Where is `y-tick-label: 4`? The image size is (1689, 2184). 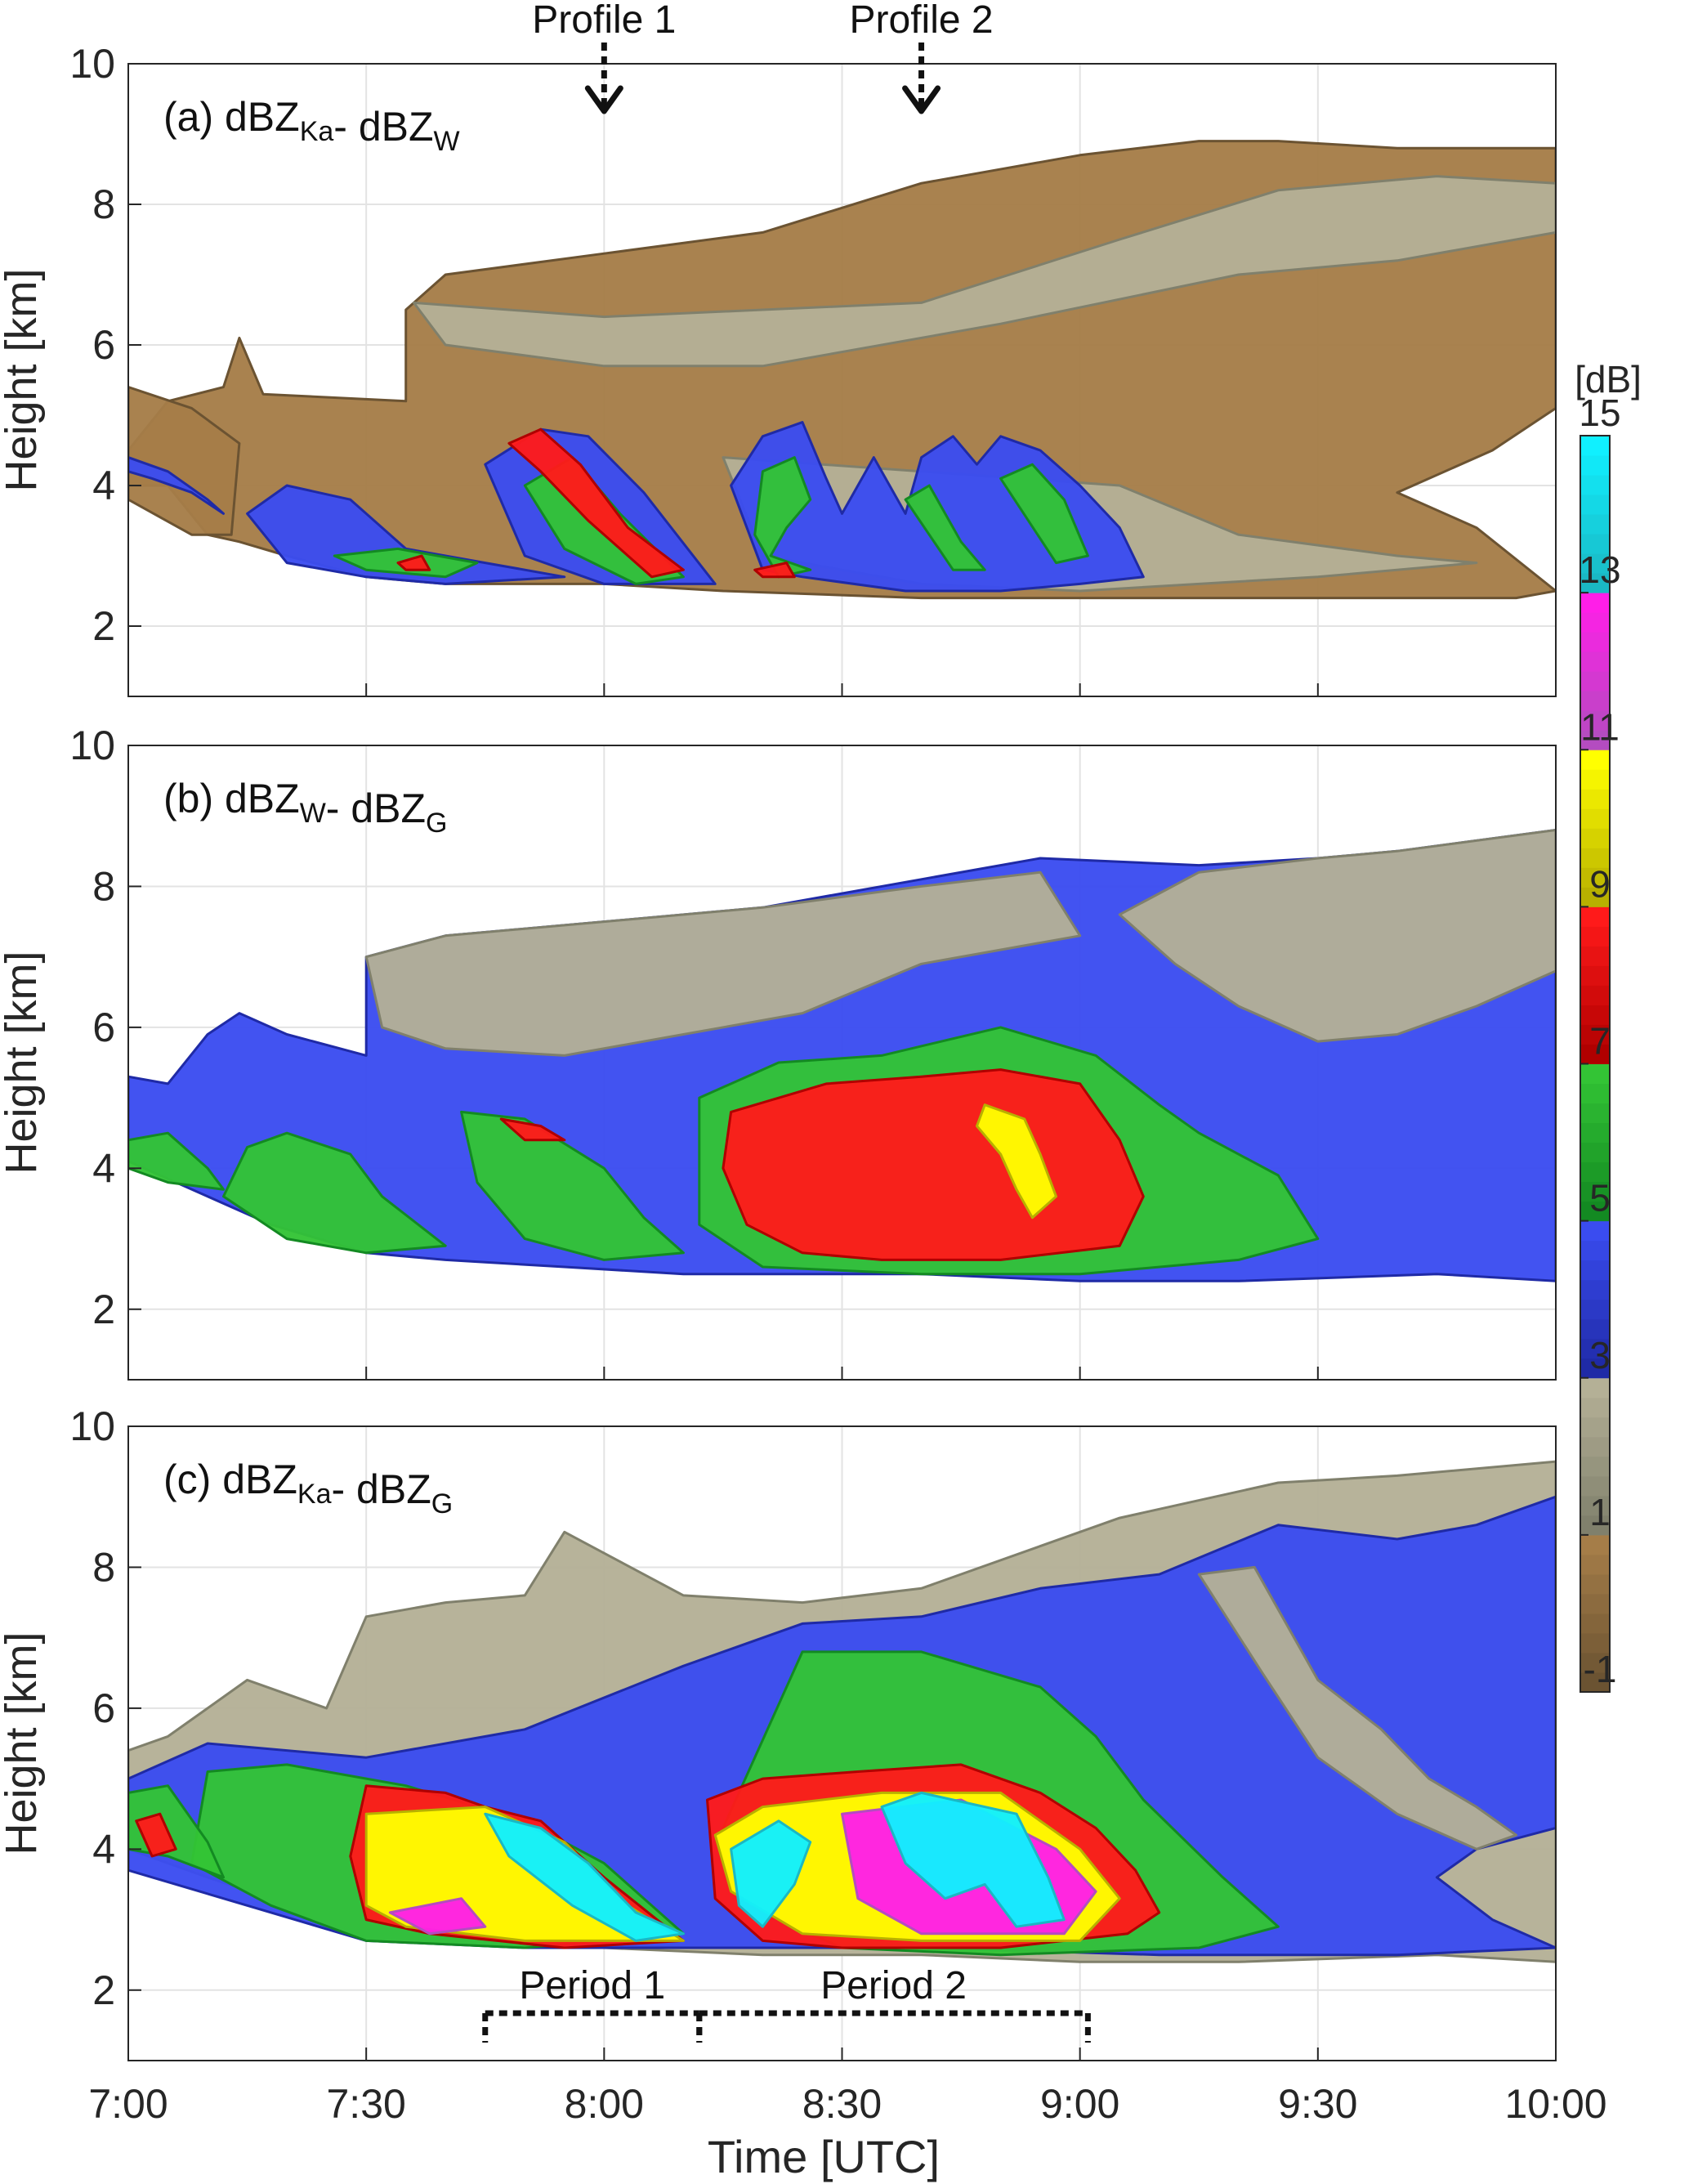
y-tick-label: 4 is located at coordinates (103, 1168).